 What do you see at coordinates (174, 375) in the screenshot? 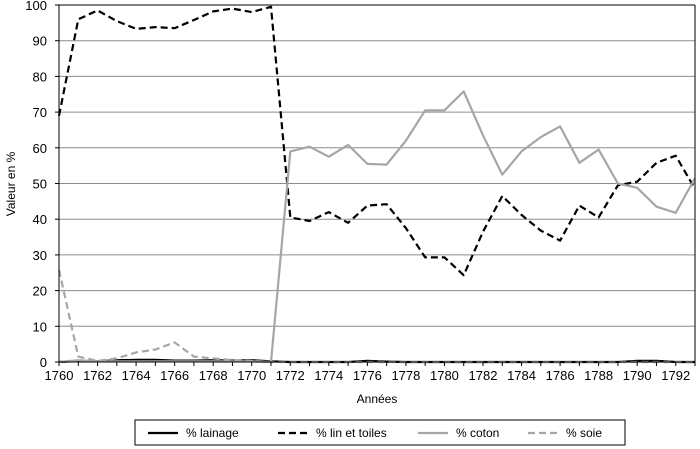
I see `x-tick-label-1766: 1766` at bounding box center [174, 375].